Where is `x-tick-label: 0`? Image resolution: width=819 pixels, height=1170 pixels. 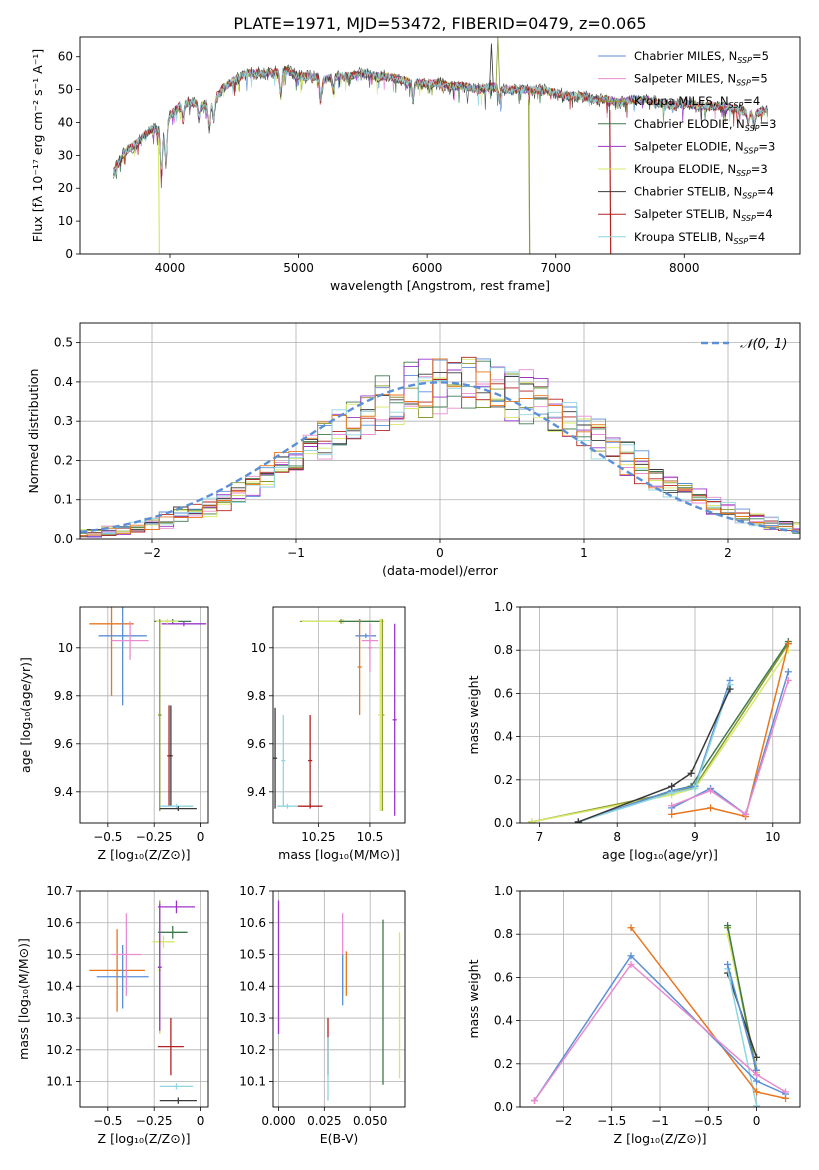 x-tick-label: 0 is located at coordinates (757, 1121).